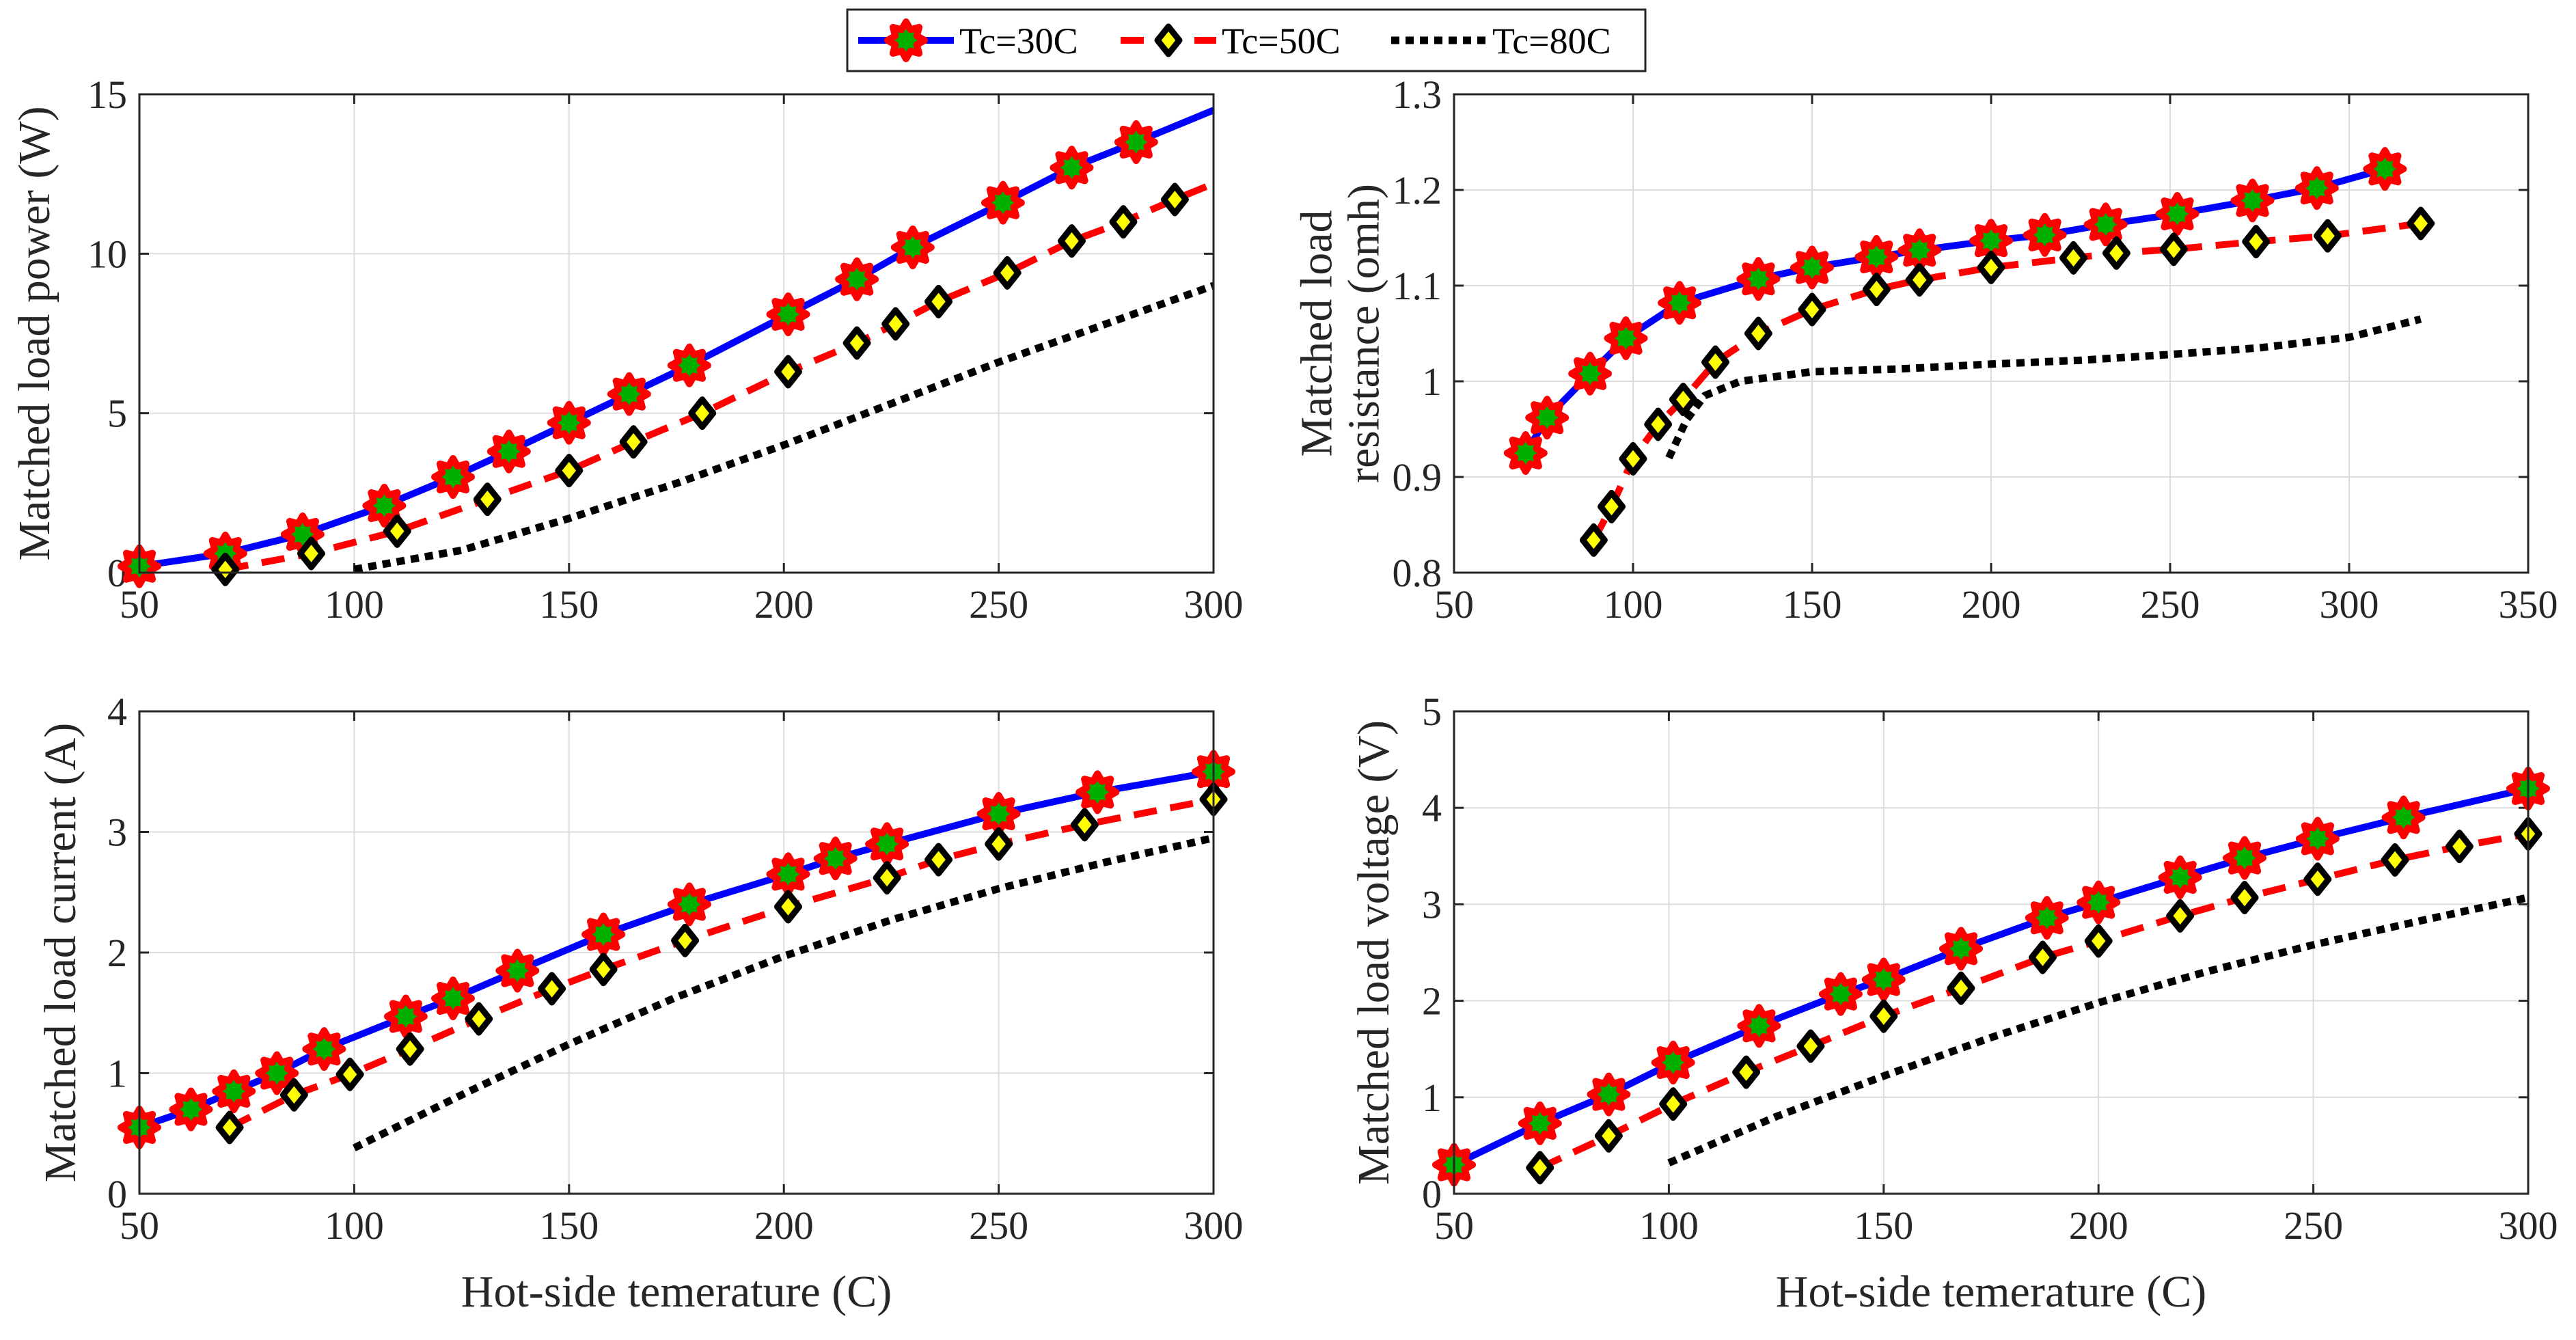 This screenshot has height=1340, width=2576. I want to click on y-axis-label-line: resistance (omh), so click(1364, 333).